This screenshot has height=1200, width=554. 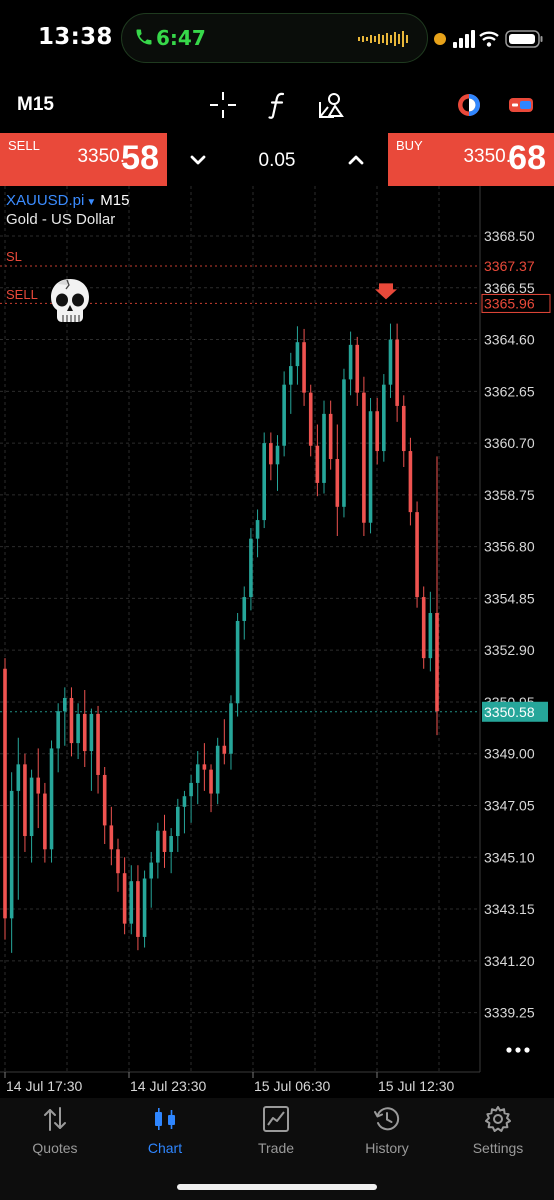 What do you see at coordinates (14, 256) in the screenshot?
I see `stop-loss-line-label: SL` at bounding box center [14, 256].